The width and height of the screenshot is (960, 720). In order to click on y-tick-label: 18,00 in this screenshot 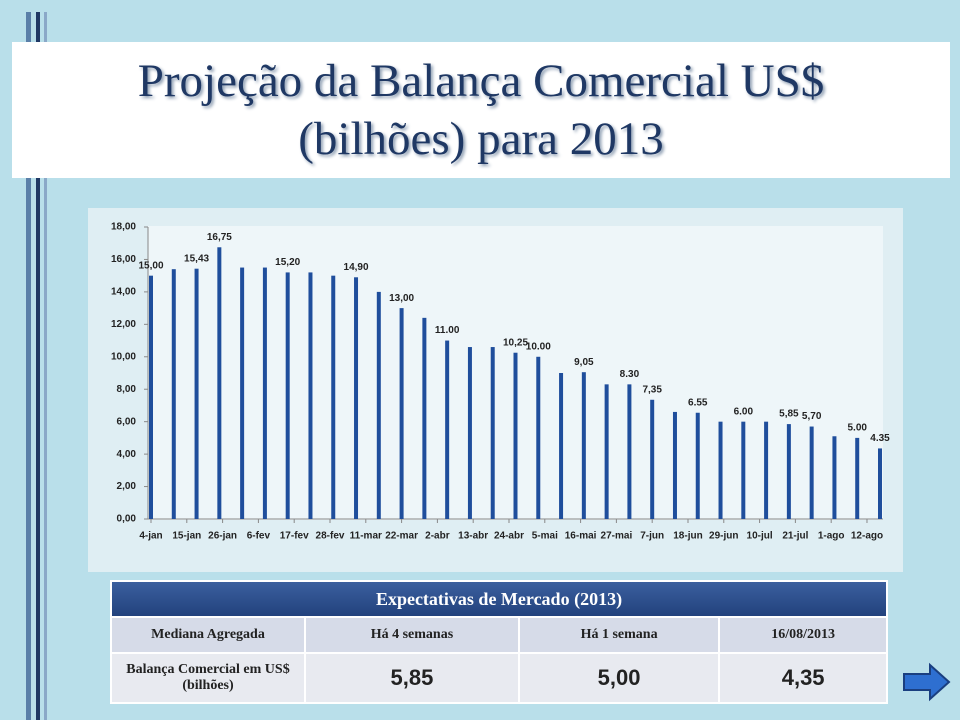, I will do `click(123, 227)`.